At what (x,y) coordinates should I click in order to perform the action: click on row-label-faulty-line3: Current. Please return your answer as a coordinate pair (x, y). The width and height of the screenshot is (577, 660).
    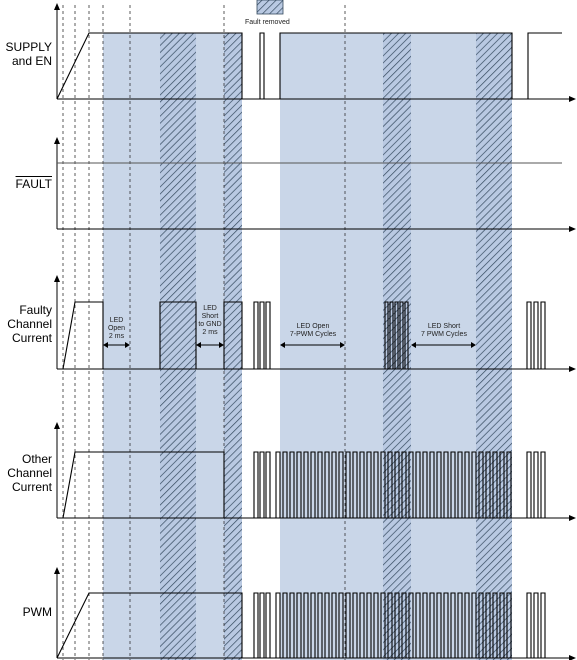
    Looking at the image, I should click on (31, 338).